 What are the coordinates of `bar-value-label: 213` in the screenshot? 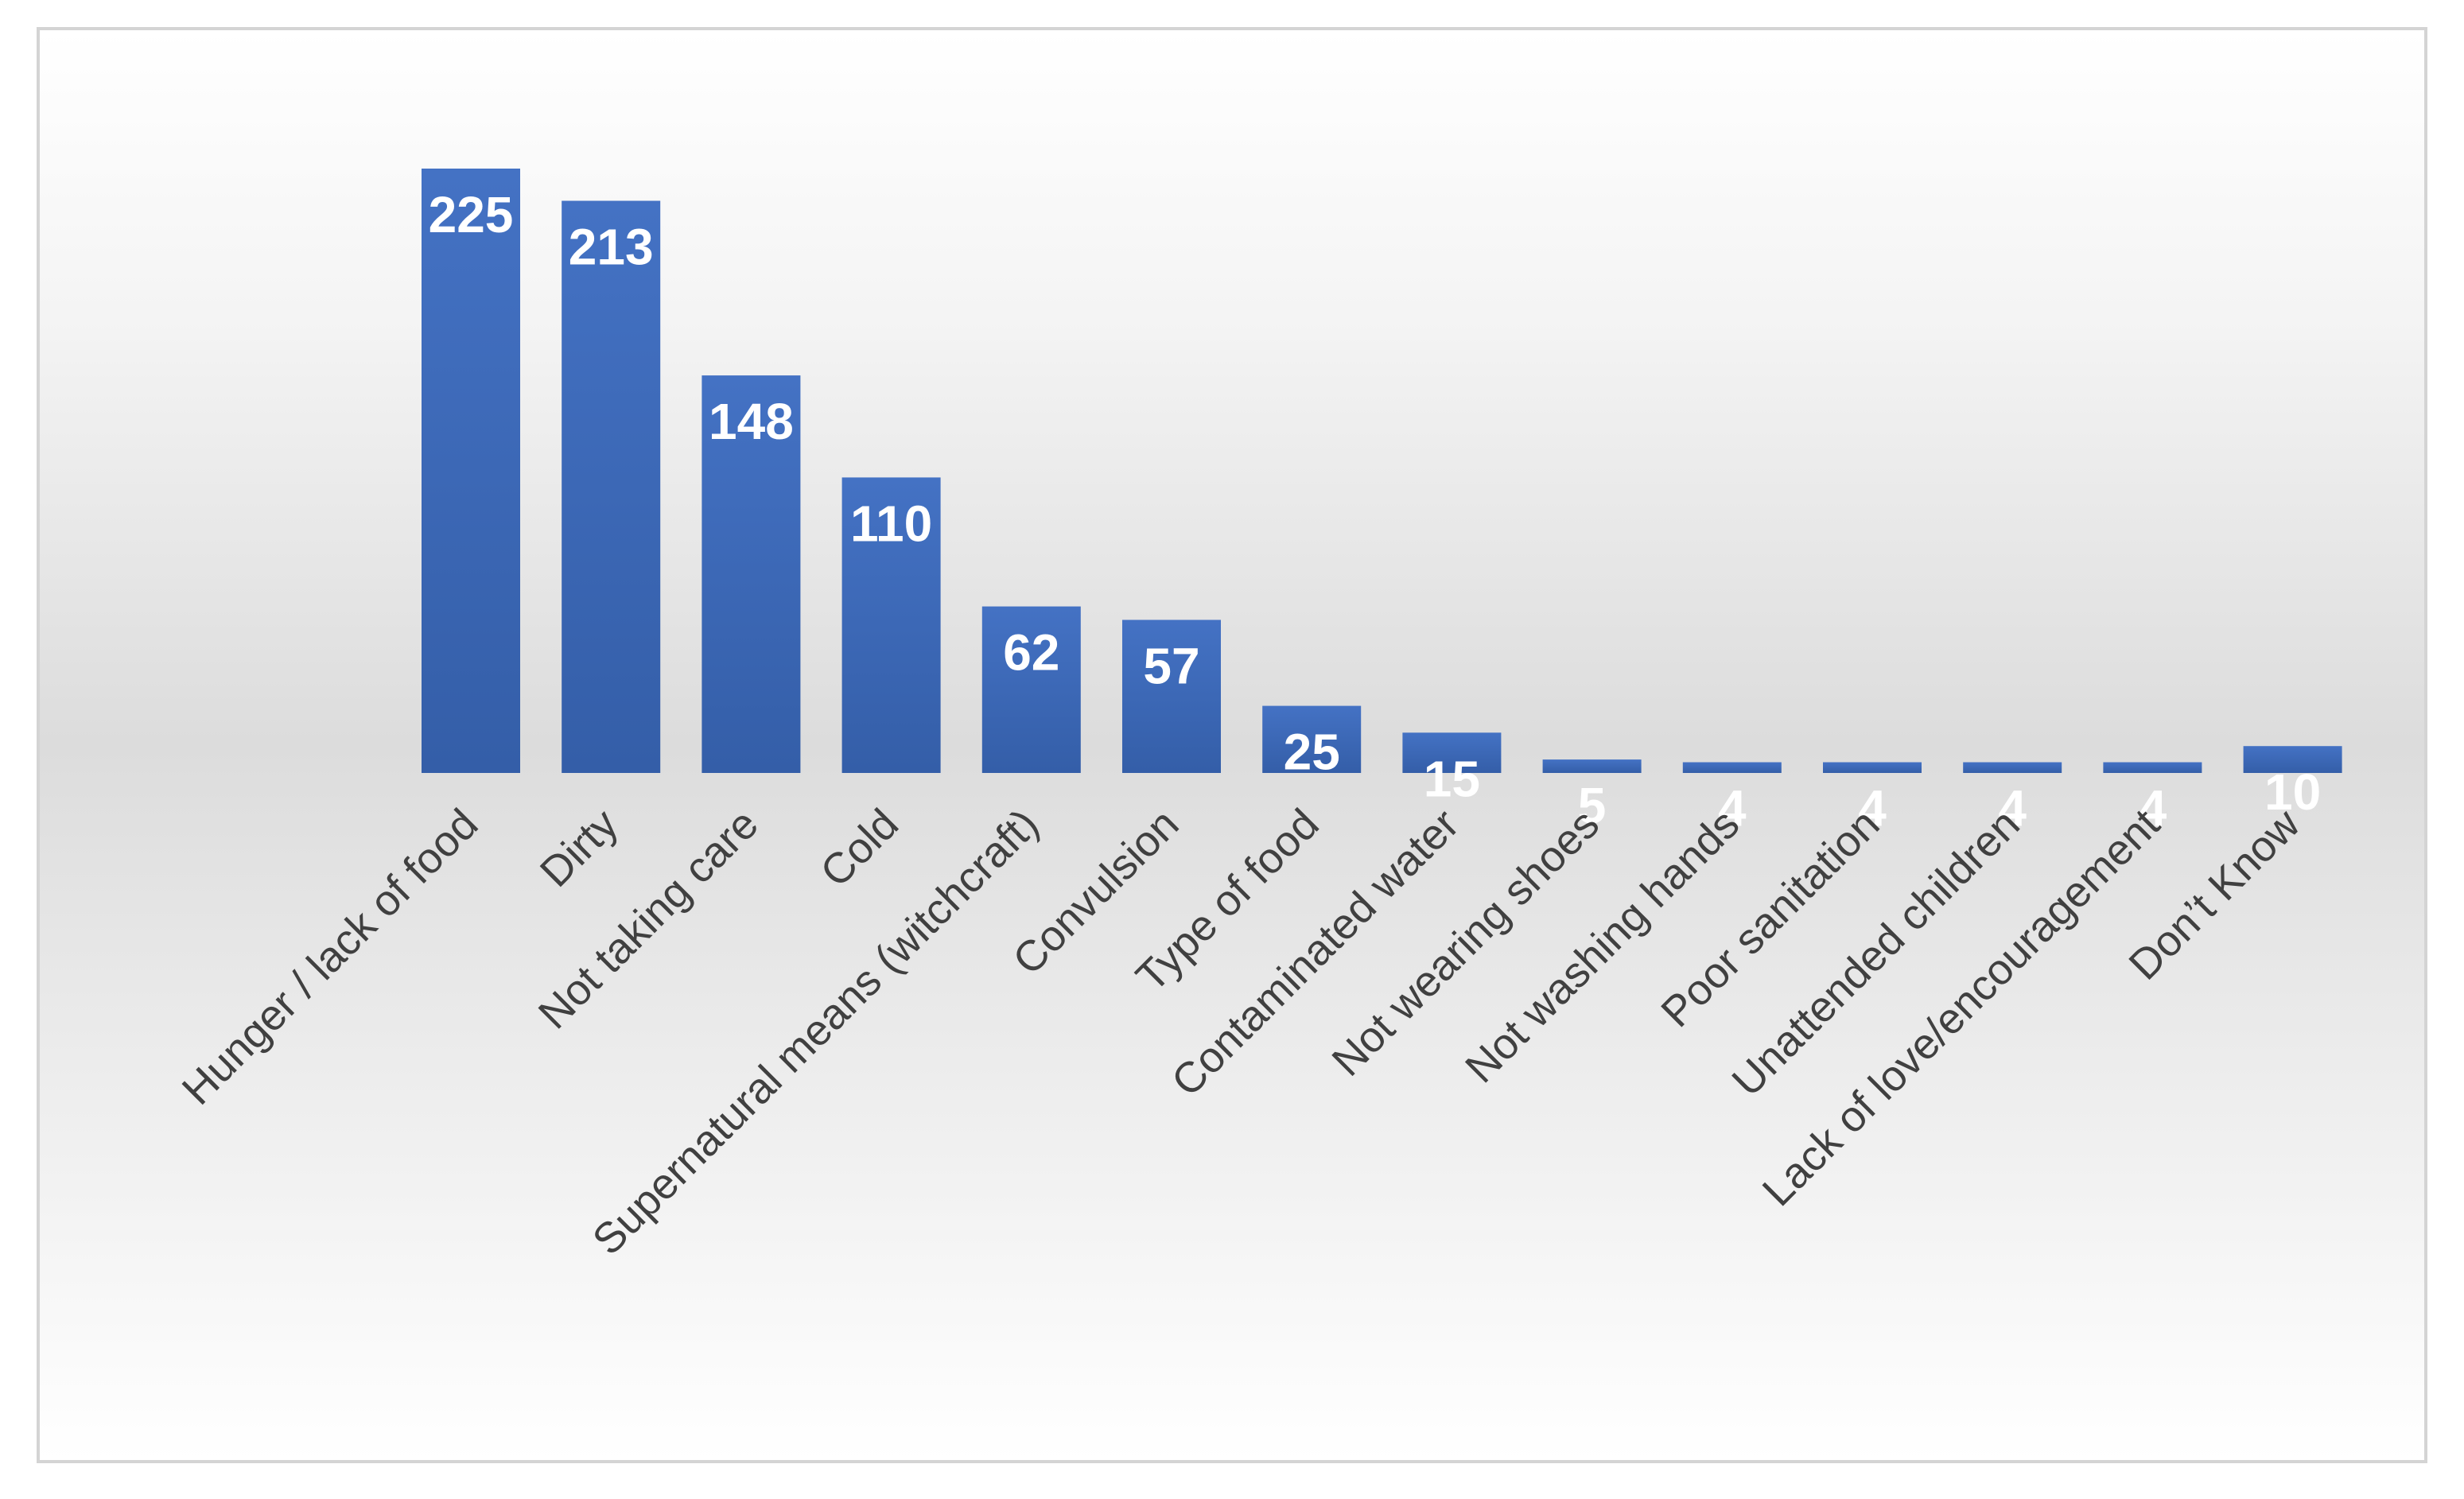 It's located at (611, 247).